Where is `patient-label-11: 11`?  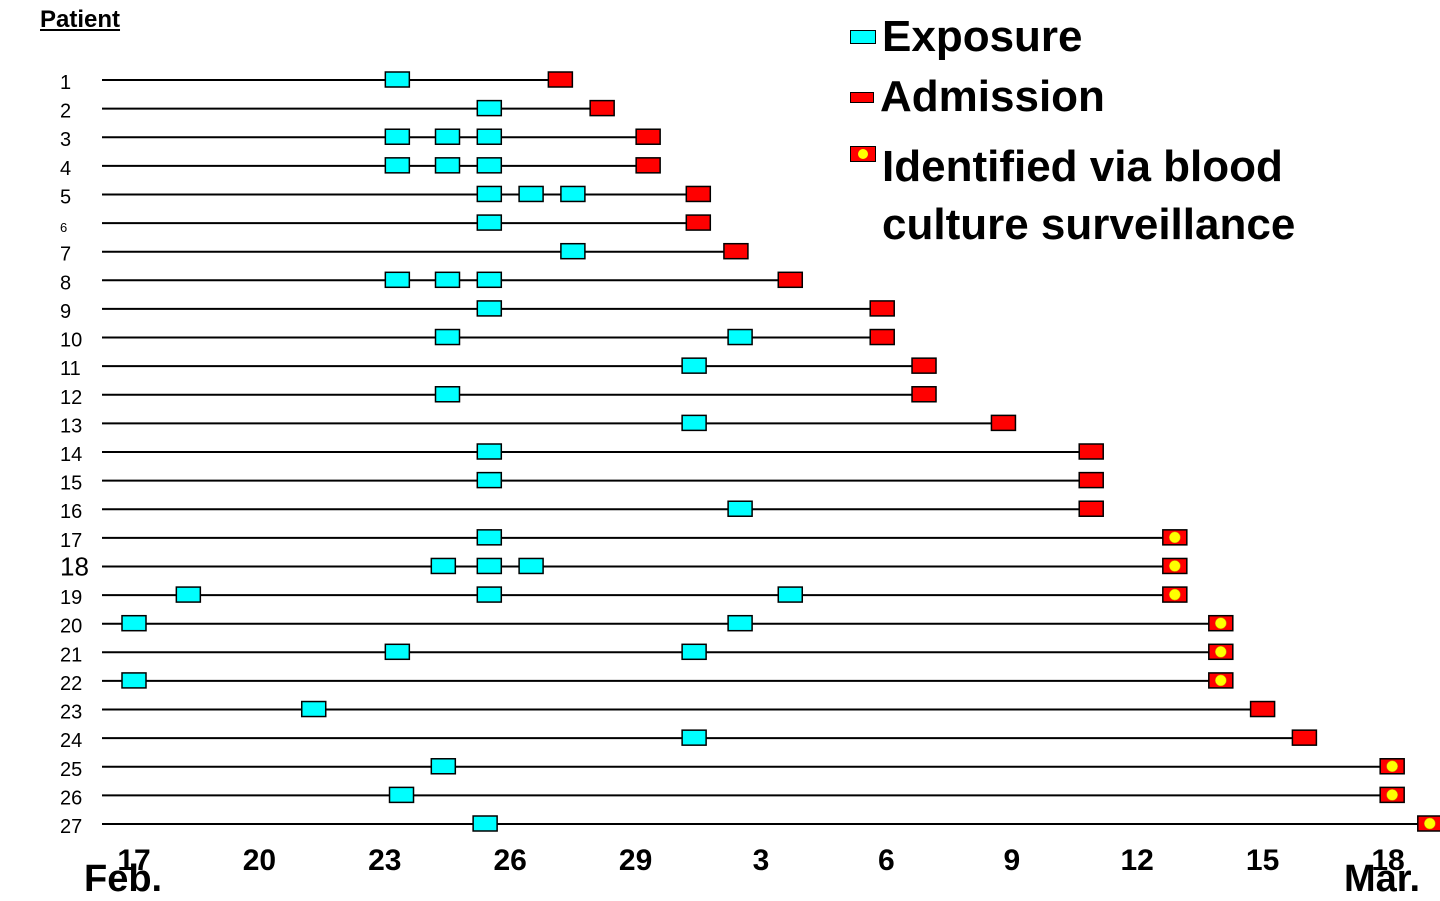
patient-label-11: 11 is located at coordinates (70, 369).